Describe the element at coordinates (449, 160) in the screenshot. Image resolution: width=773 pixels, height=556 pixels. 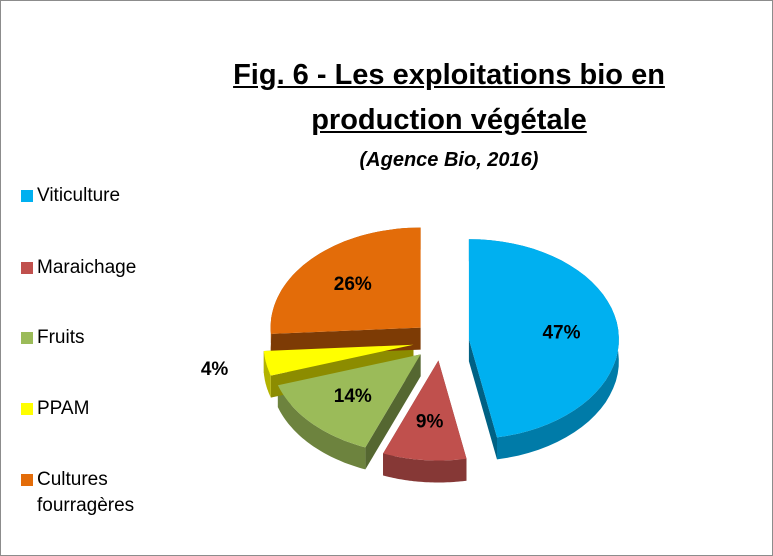
I see `chart-subtitle: (Agence Bio, 2016)` at that location.